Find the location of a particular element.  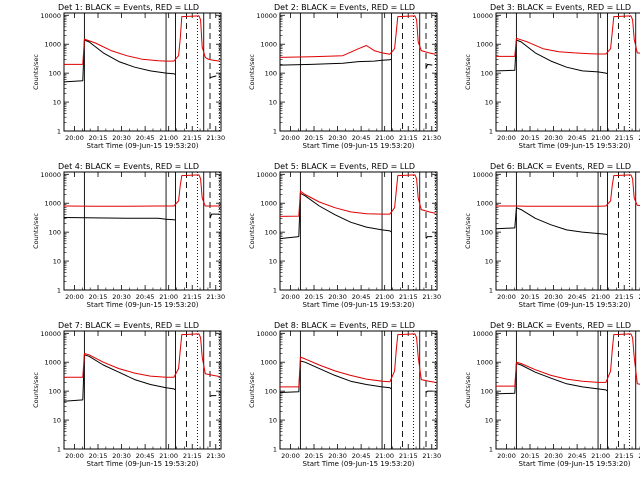

panel-title: Det 6: BLACK = Events, RED = LLD is located at coordinates (560, 166).